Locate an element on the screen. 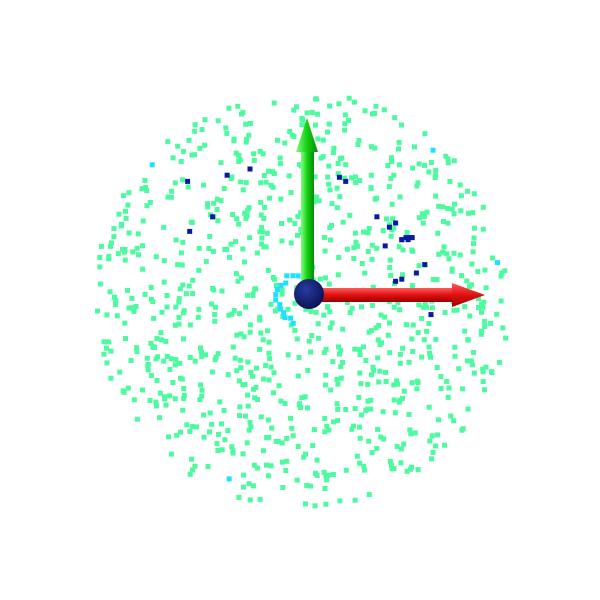 The height and width of the screenshot is (600, 600). y-axis-arrow is located at coordinates (307, 201).